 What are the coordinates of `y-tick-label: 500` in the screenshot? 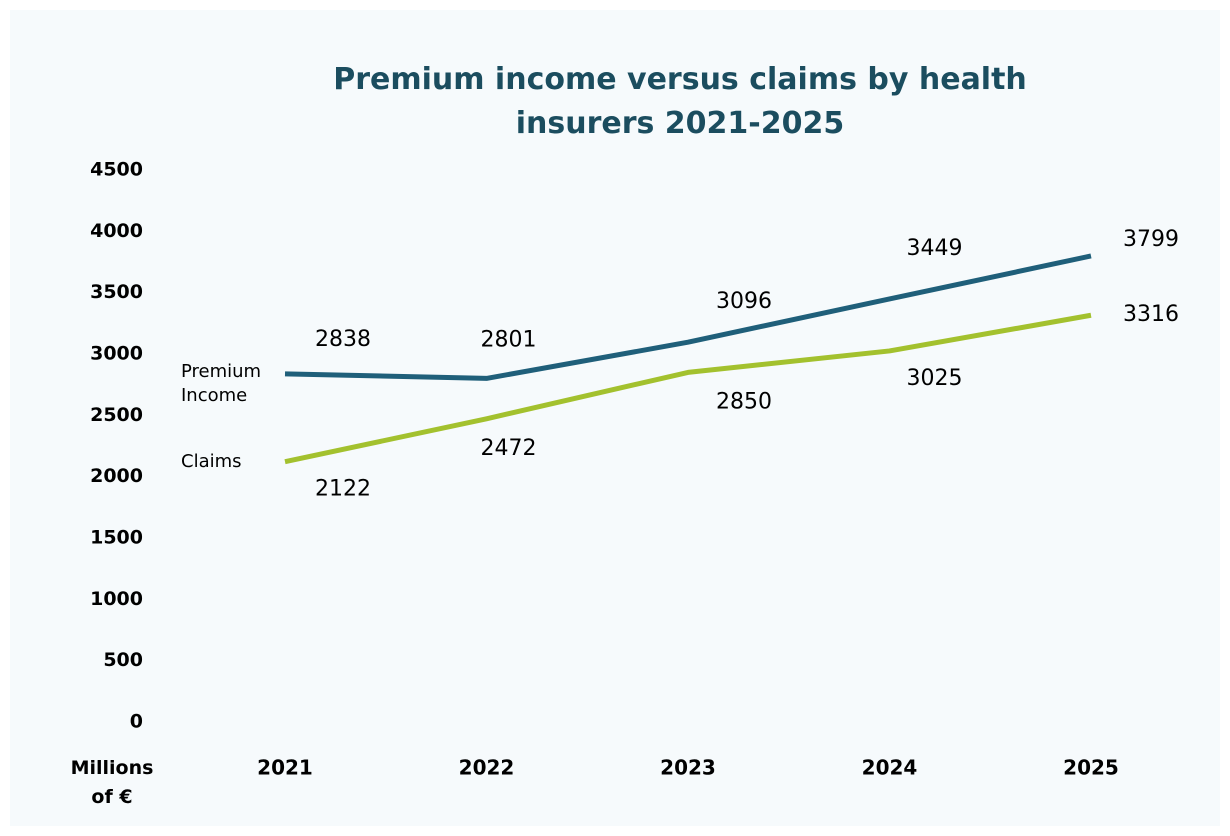 It's located at (123, 660).